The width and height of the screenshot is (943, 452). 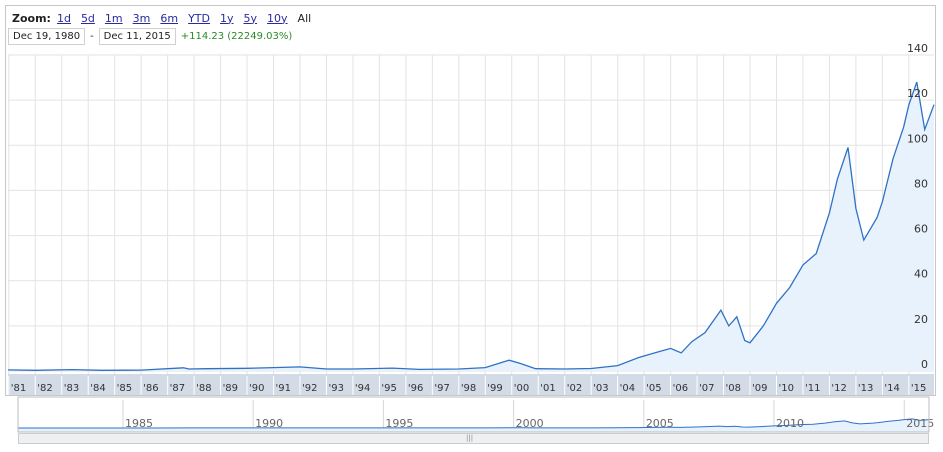 What do you see at coordinates (415, 388) in the screenshot?
I see `x-tick-label: '96` at bounding box center [415, 388].